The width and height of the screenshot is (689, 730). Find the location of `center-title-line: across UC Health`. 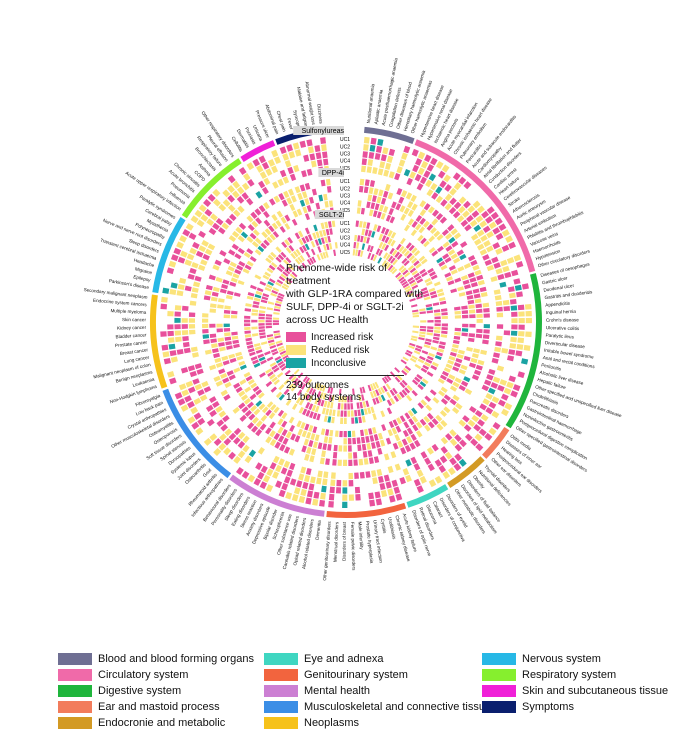

center-title-line: across UC Health is located at coordinates (327, 320).